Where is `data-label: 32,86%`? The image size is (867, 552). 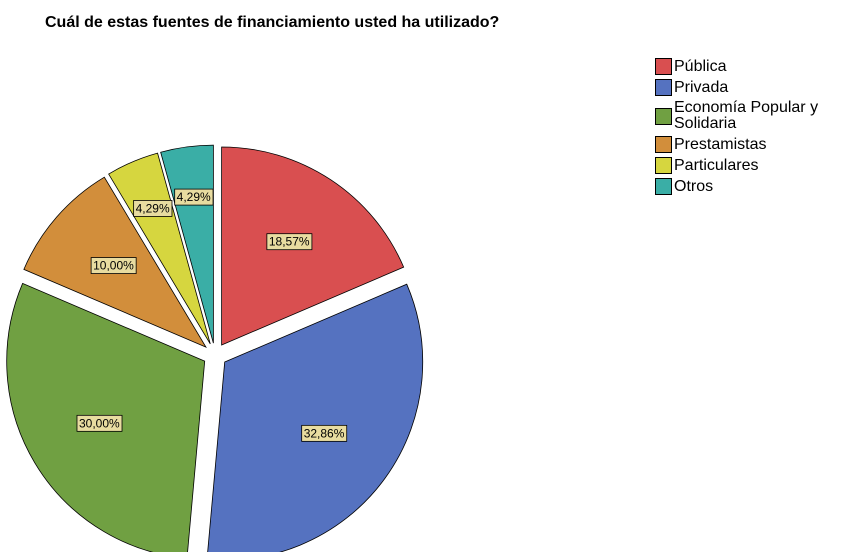 data-label: 32,86% is located at coordinates (324, 433).